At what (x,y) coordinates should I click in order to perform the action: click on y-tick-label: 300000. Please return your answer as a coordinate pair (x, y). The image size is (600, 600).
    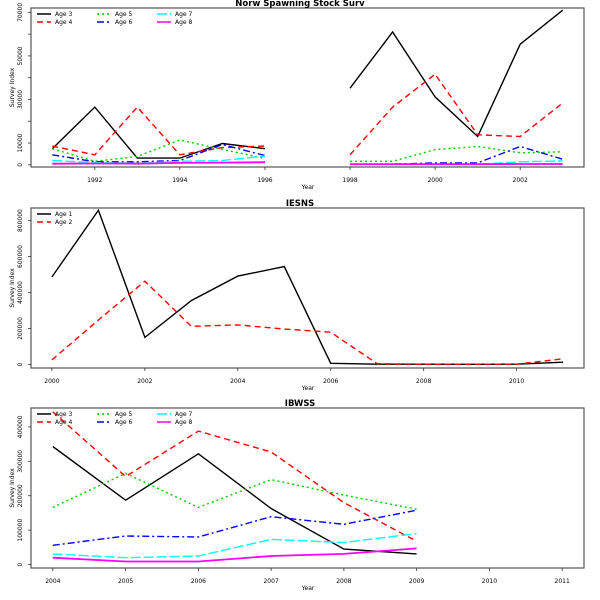
    Looking at the image, I should click on (20, 461).